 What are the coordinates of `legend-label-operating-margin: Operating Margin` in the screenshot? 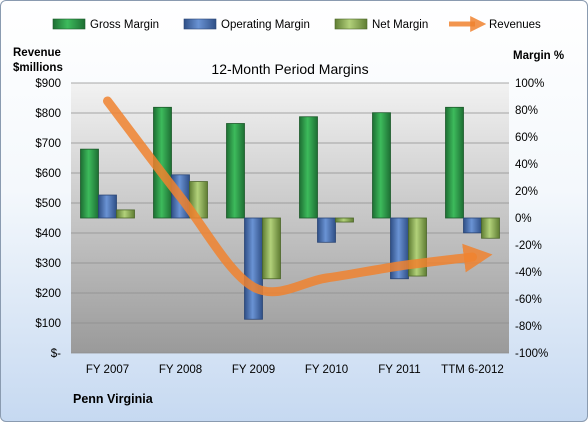 It's located at (265, 25).